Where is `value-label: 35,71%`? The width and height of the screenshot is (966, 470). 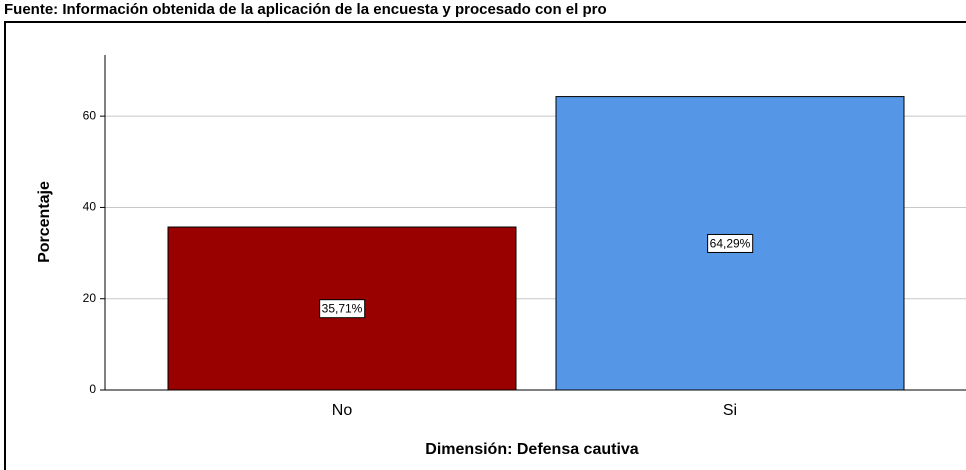
value-label: 35,71% is located at coordinates (342, 309).